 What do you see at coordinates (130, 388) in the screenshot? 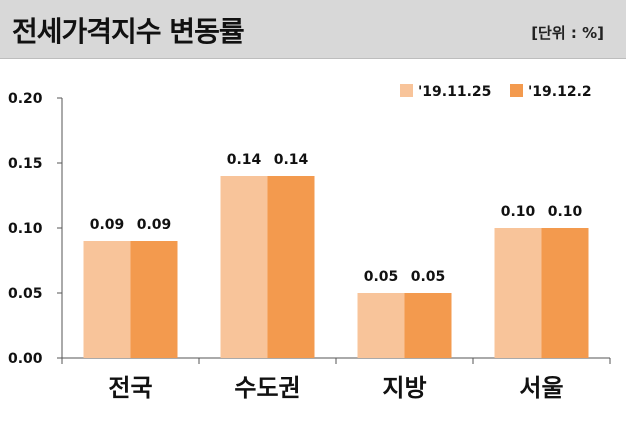
I see `x-category-label: 전국` at bounding box center [130, 388].